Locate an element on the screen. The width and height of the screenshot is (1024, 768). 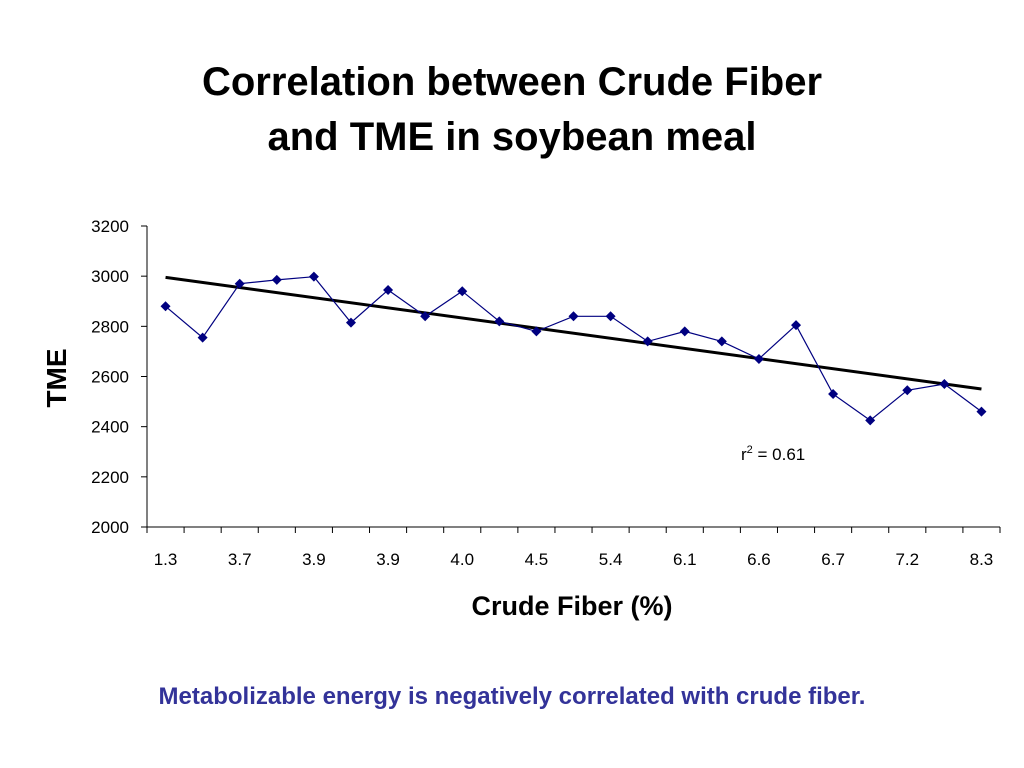
trendline is located at coordinates (573, 333).